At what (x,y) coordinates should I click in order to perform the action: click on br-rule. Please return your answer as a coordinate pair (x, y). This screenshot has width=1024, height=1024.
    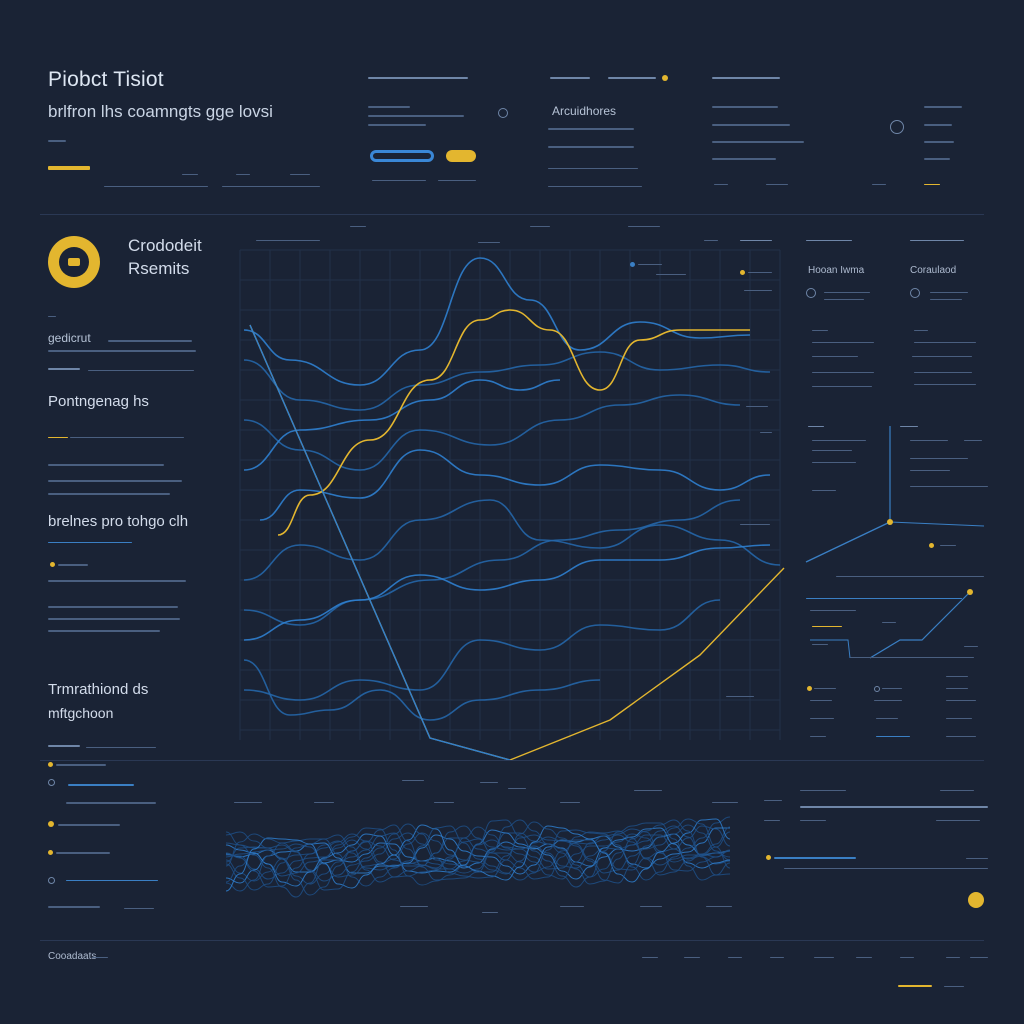
    Looking at the image, I should click on (894, 807).